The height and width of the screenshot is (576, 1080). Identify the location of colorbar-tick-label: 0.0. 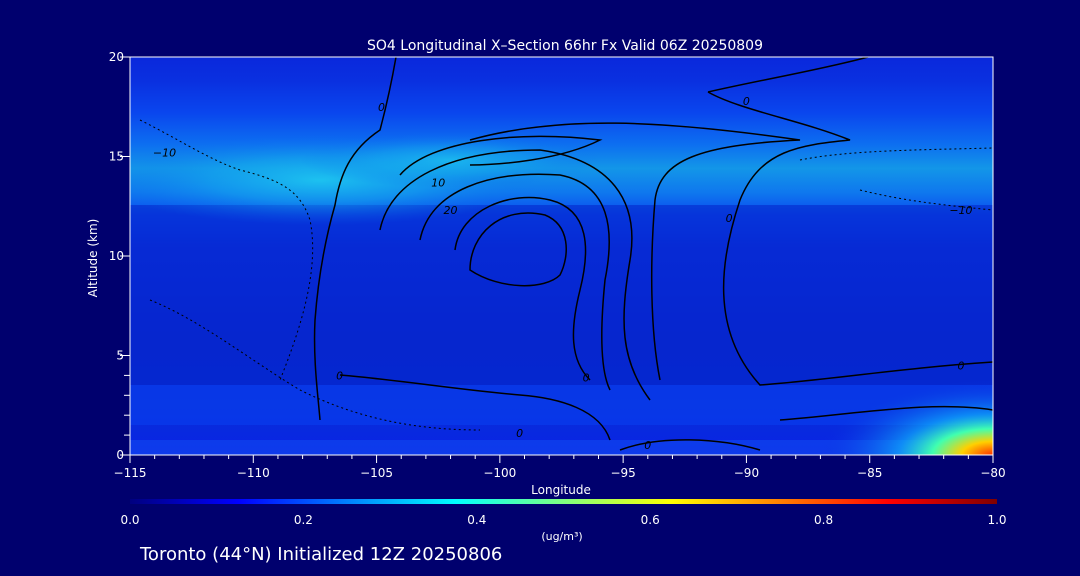
(129, 520).